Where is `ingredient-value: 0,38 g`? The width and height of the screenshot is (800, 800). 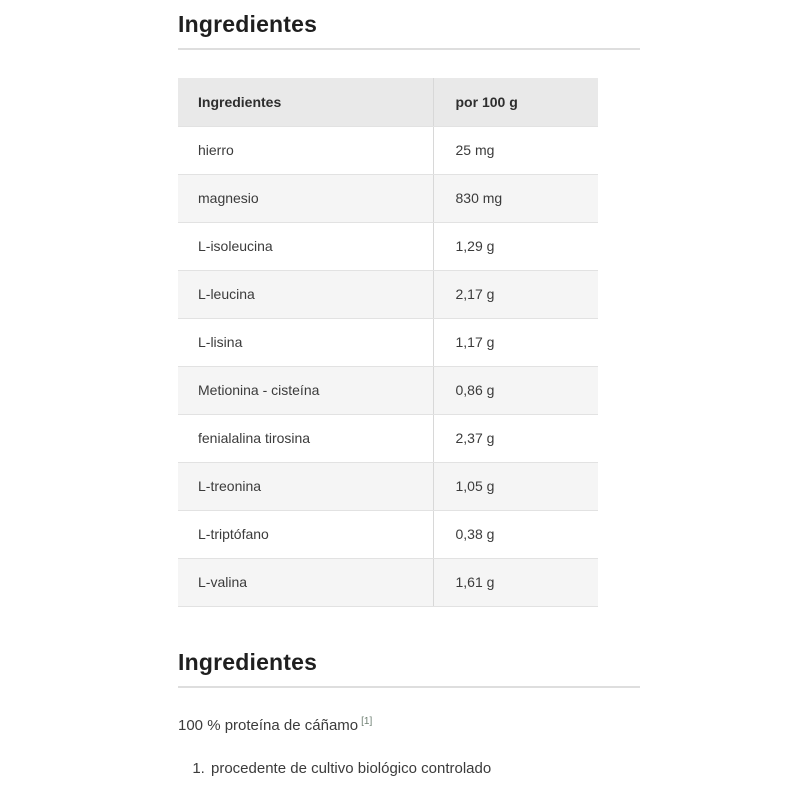
ingredient-value: 0,38 g is located at coordinates (515, 534).